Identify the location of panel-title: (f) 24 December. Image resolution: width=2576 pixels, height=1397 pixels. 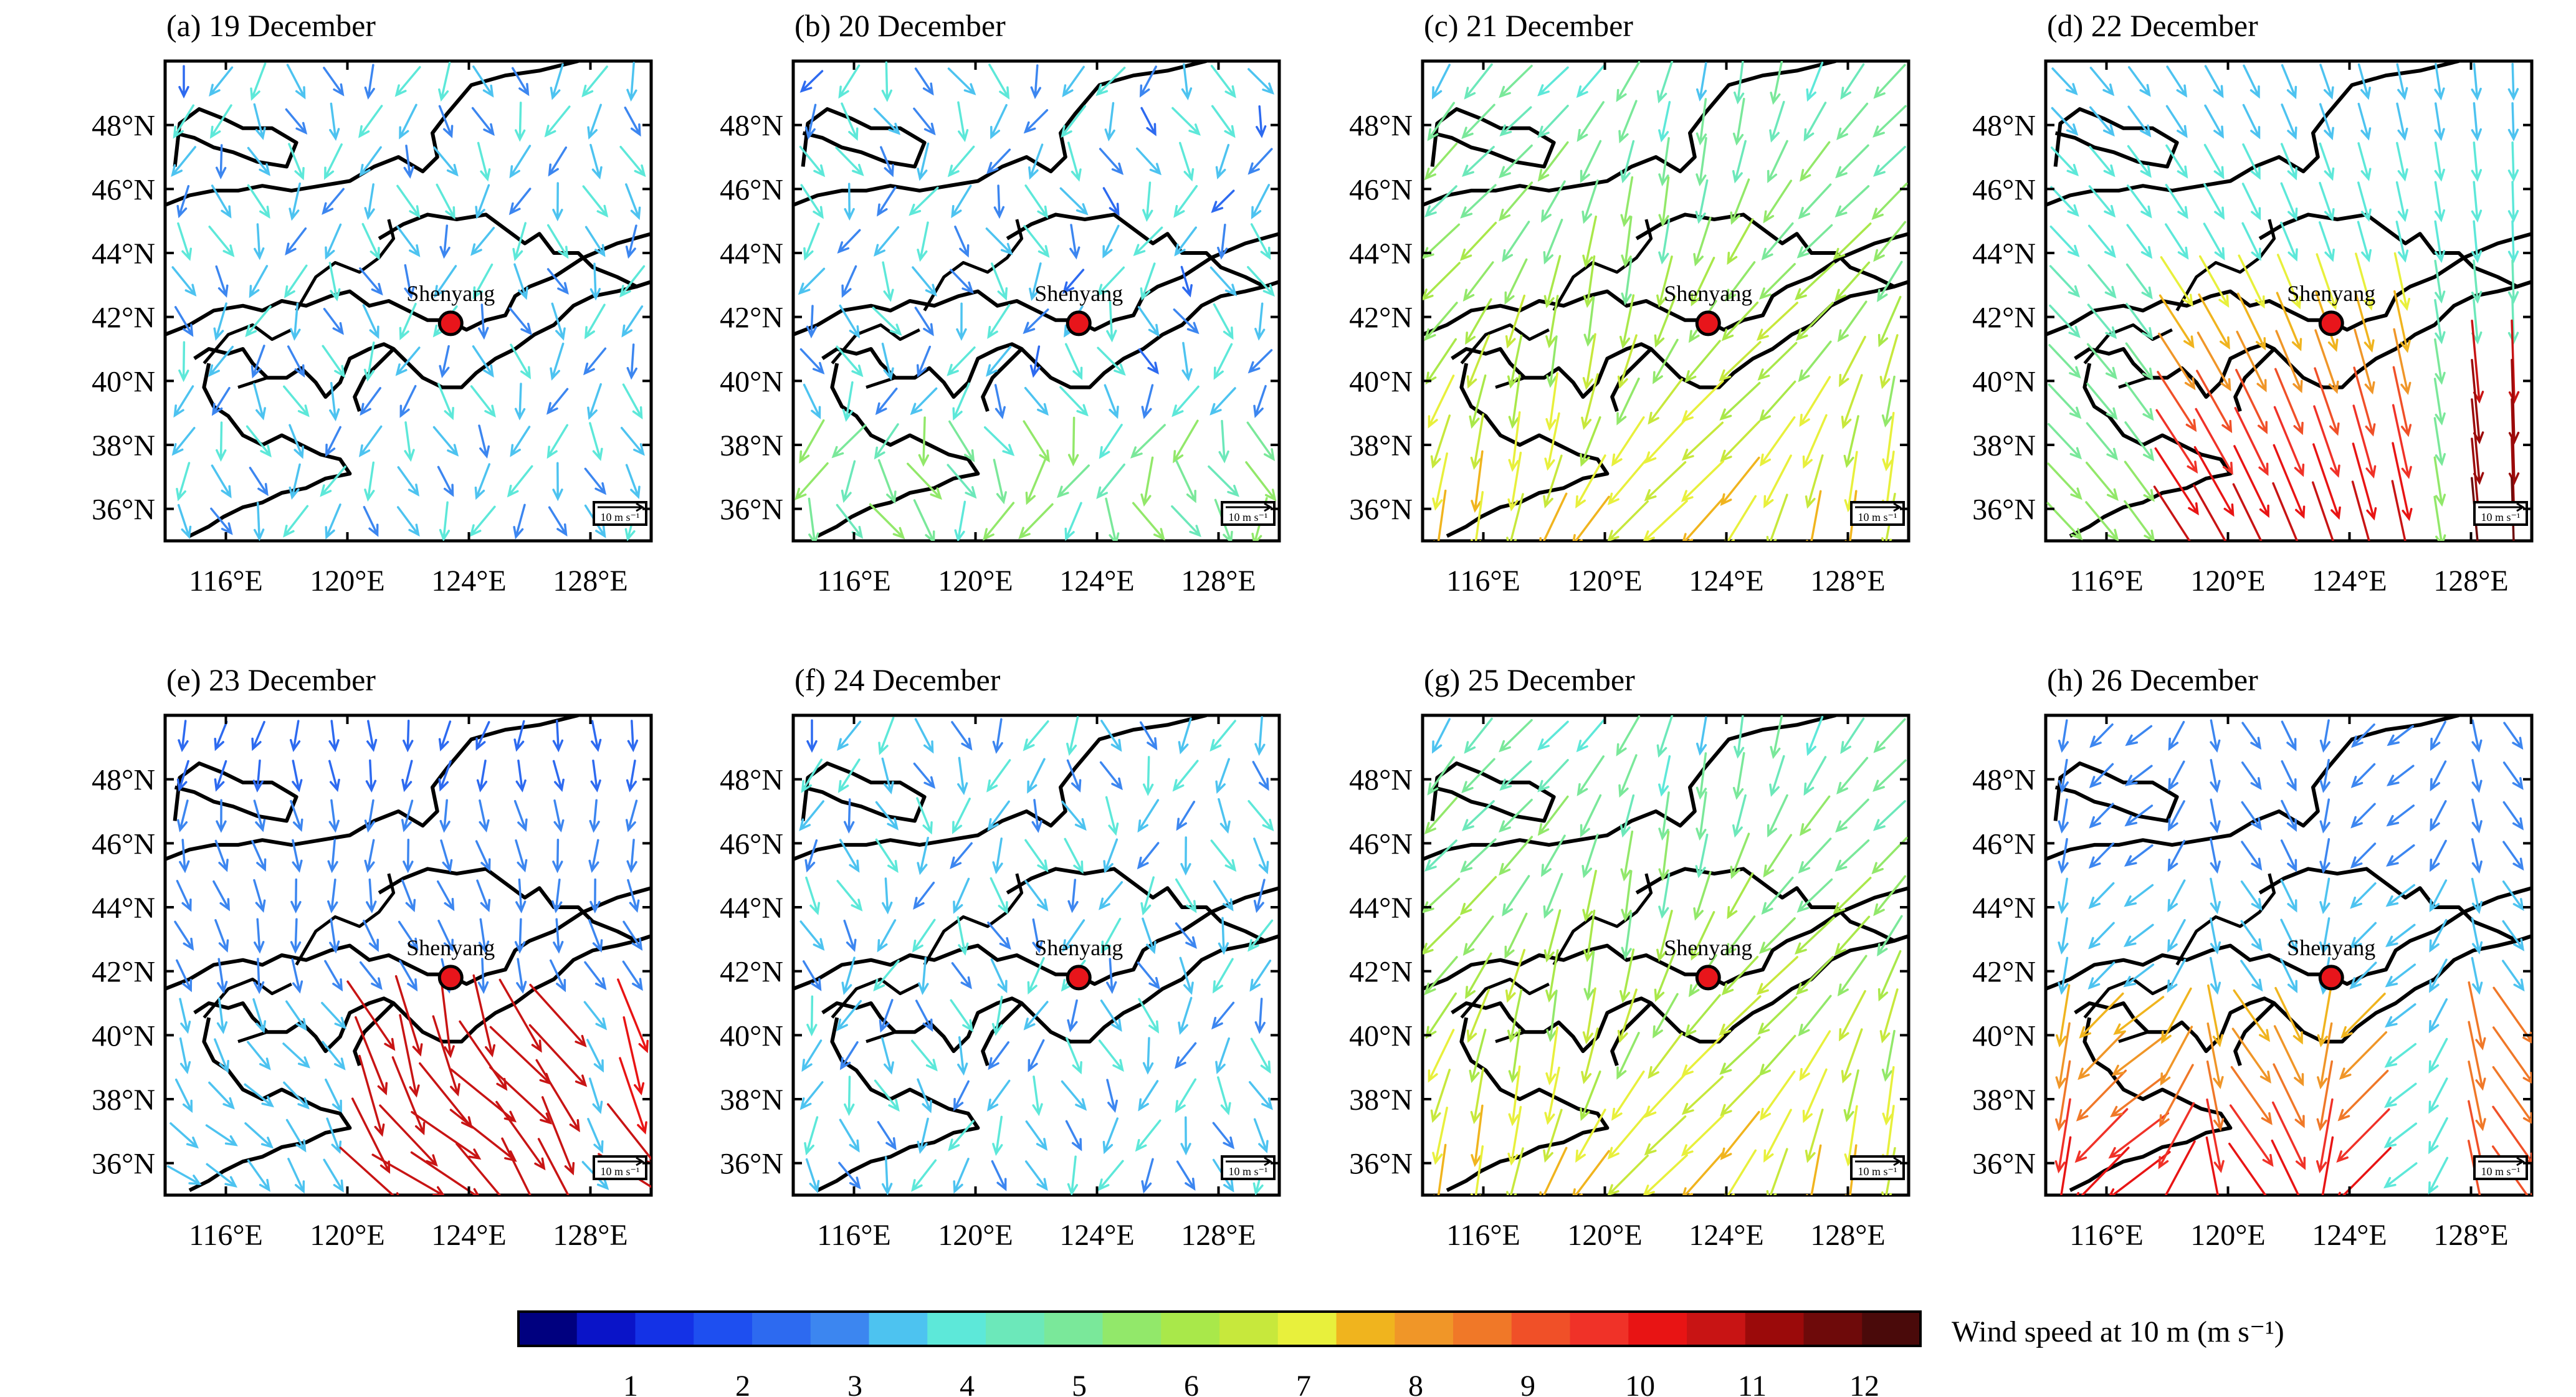
(897, 679).